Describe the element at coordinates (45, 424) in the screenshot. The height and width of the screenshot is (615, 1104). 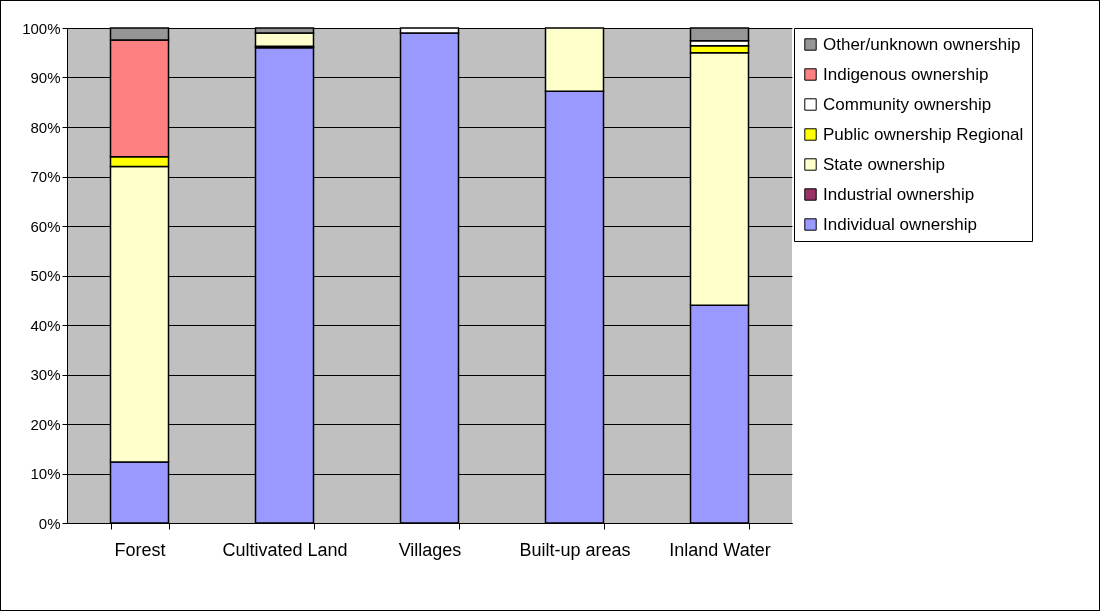
I see `y-tick-label: 20%` at that location.